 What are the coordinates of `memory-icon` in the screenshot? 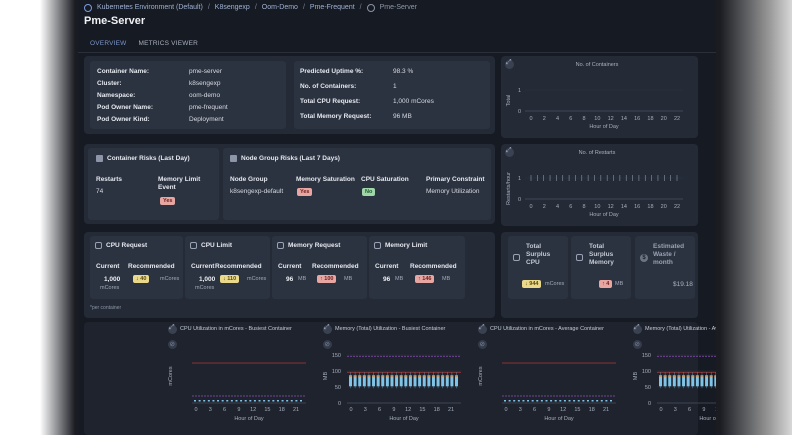 It's located at (579, 257).